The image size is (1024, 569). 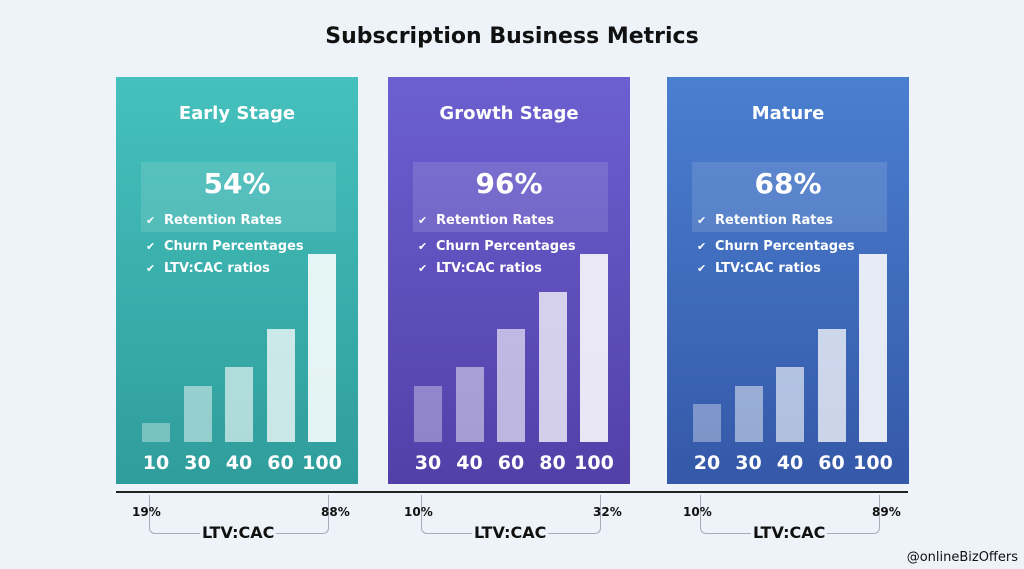 I want to click on bar-label: 20, so click(x=707, y=463).